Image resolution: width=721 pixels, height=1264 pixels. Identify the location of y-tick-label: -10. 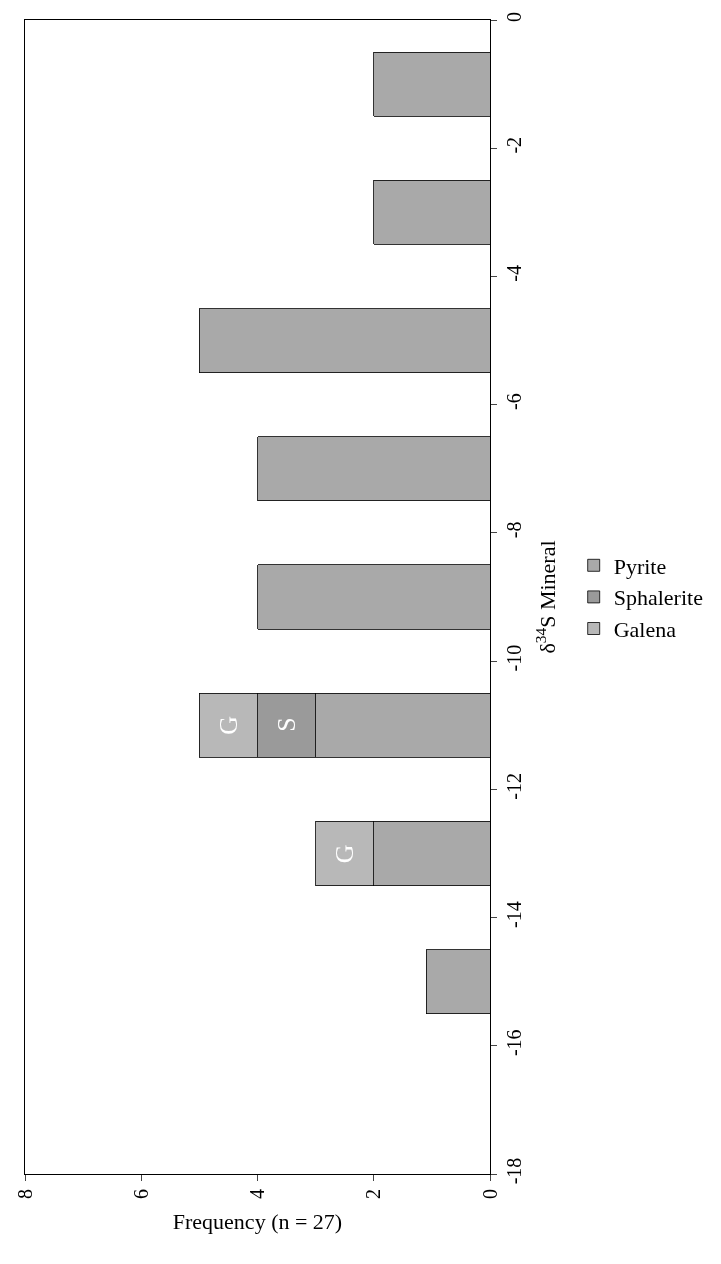
(514, 658).